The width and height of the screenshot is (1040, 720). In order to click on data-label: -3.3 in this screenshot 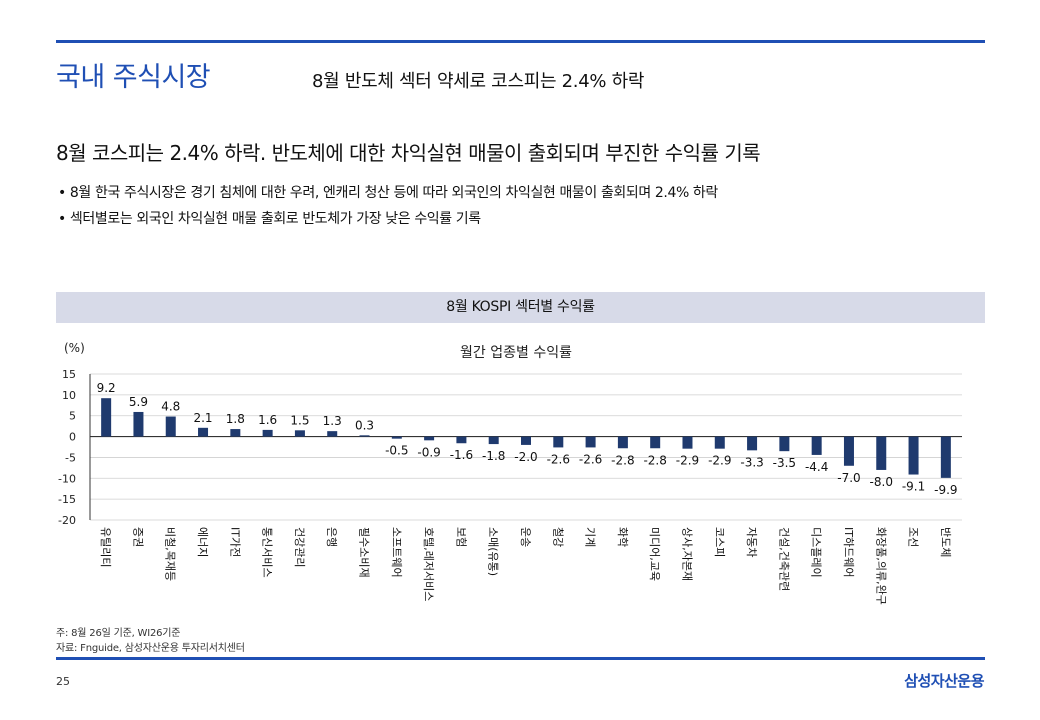, I will do `click(751, 462)`.